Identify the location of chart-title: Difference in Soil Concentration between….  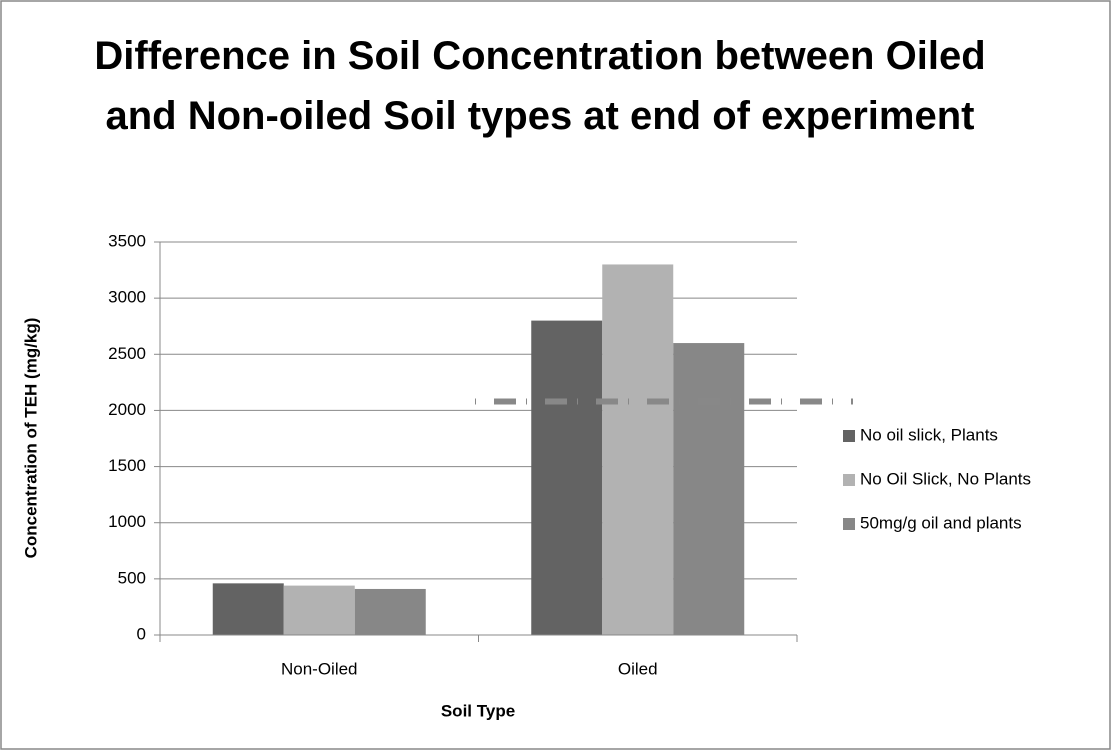
(540, 86).